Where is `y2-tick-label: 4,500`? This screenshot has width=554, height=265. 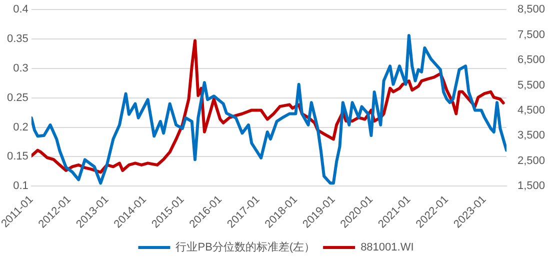 y2-tick-label: 4,500 is located at coordinates (531, 110).